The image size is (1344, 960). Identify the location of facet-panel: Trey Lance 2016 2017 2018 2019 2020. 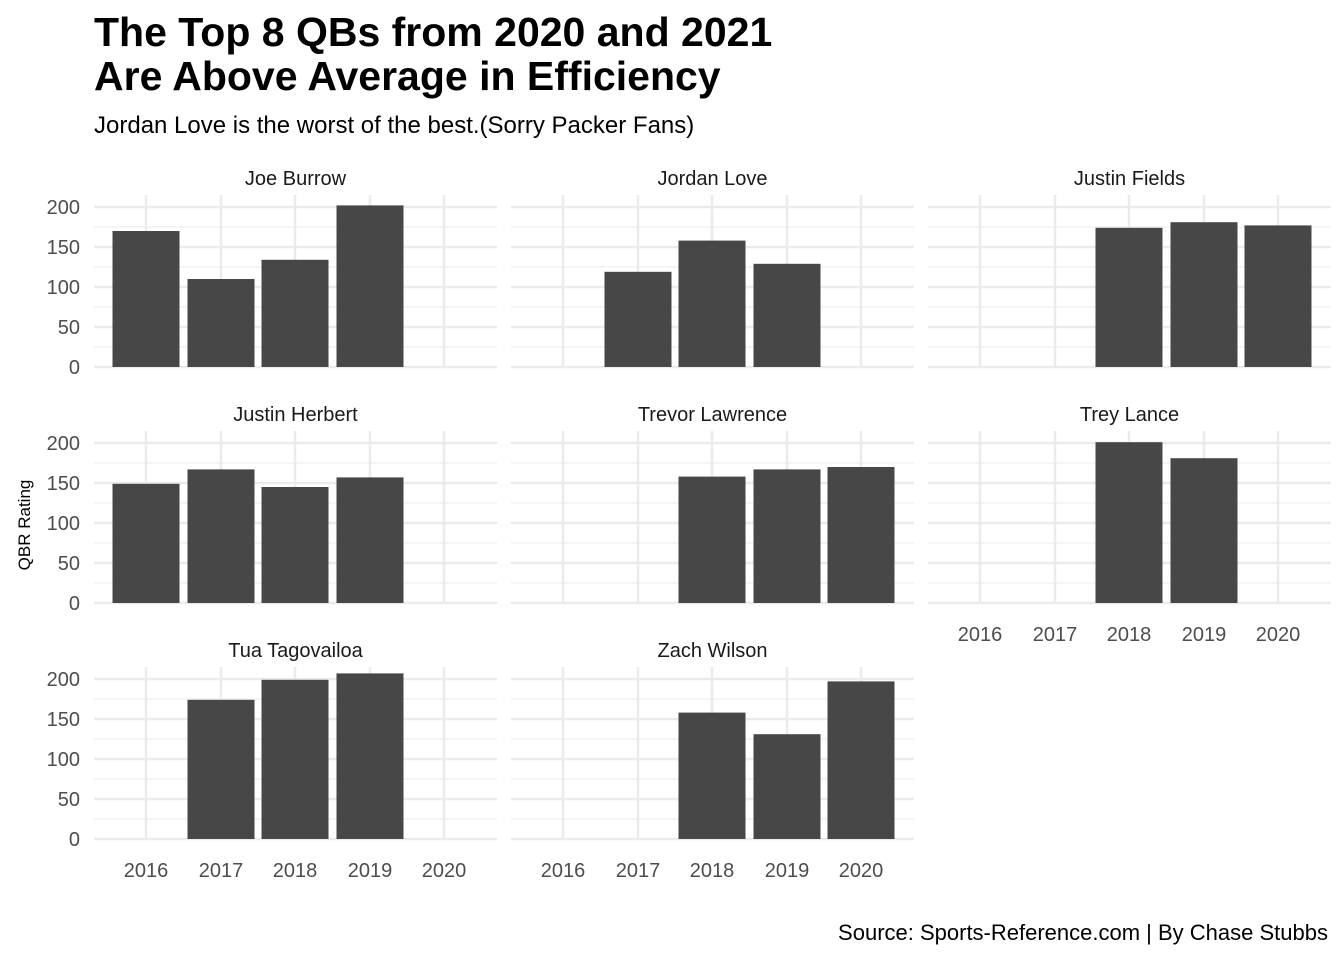
(1129, 525).